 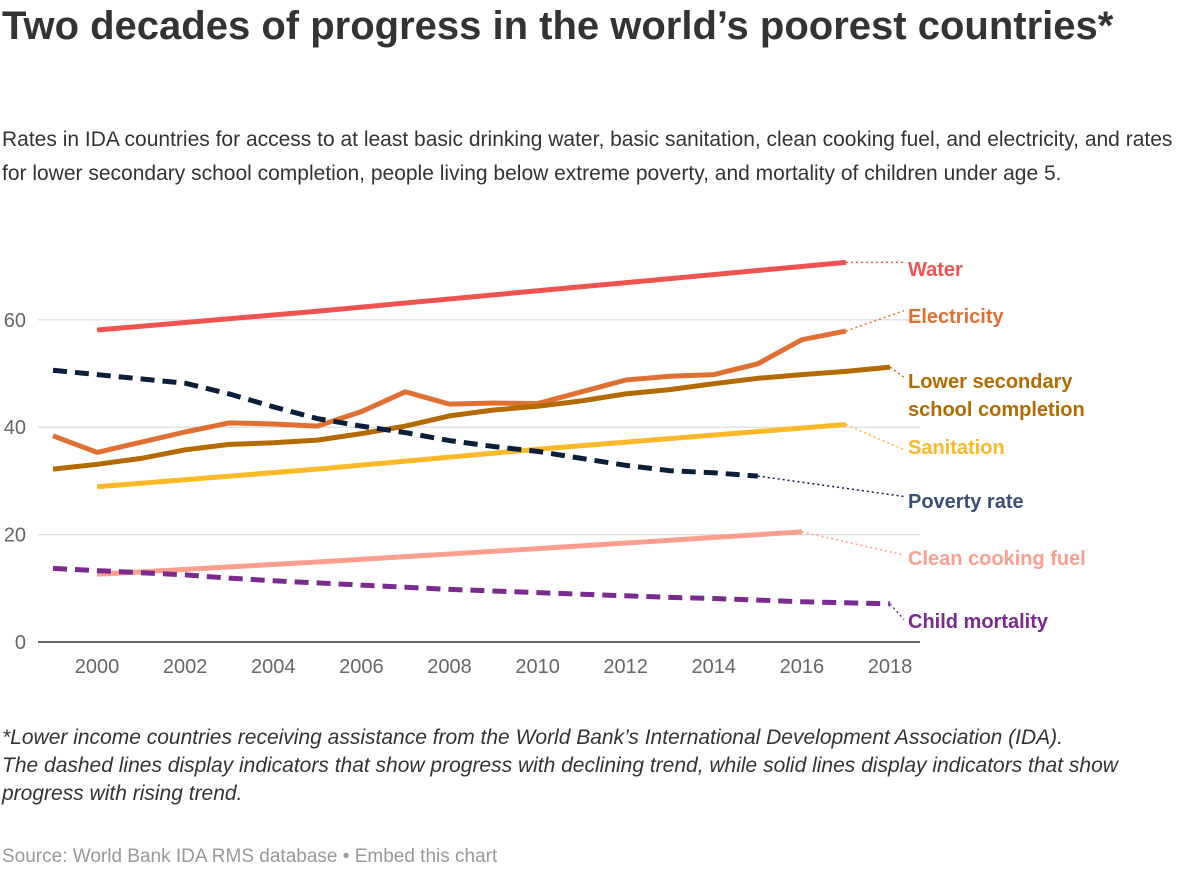 What do you see at coordinates (15, 428) in the screenshot?
I see `y-tick-label: 40` at bounding box center [15, 428].